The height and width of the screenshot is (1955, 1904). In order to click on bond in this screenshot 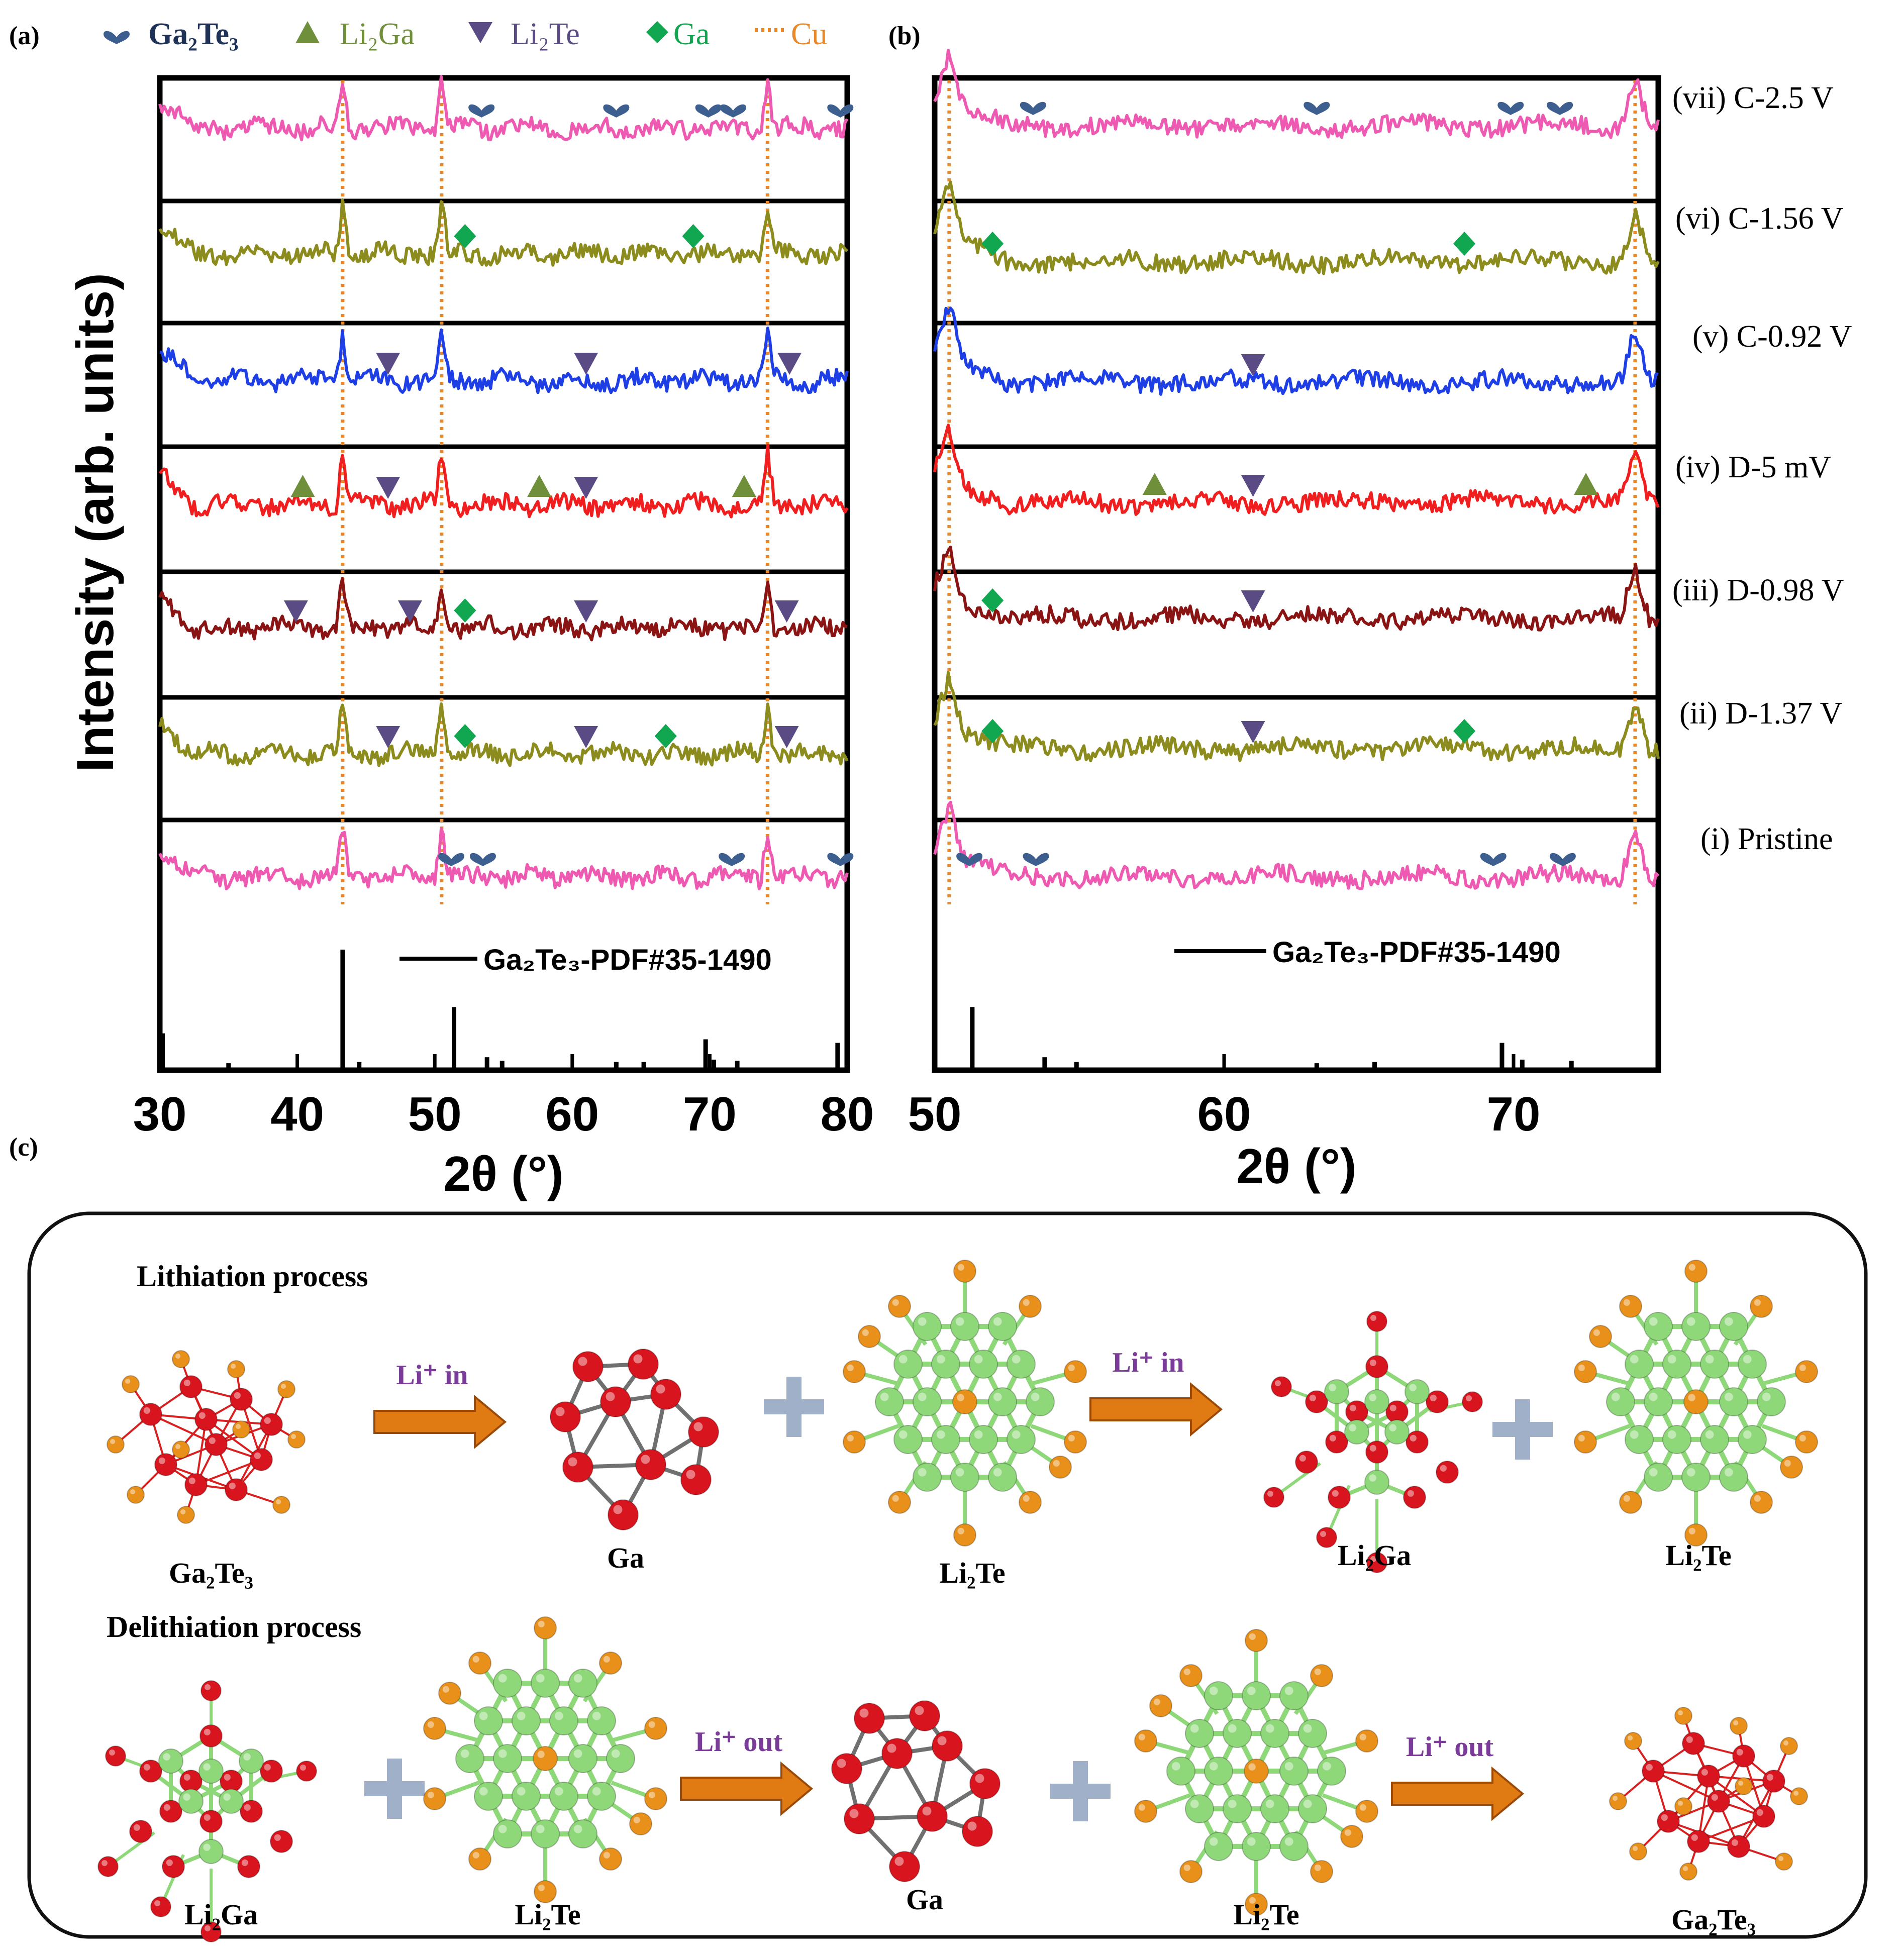, I will do `click(1731, 1828)`.